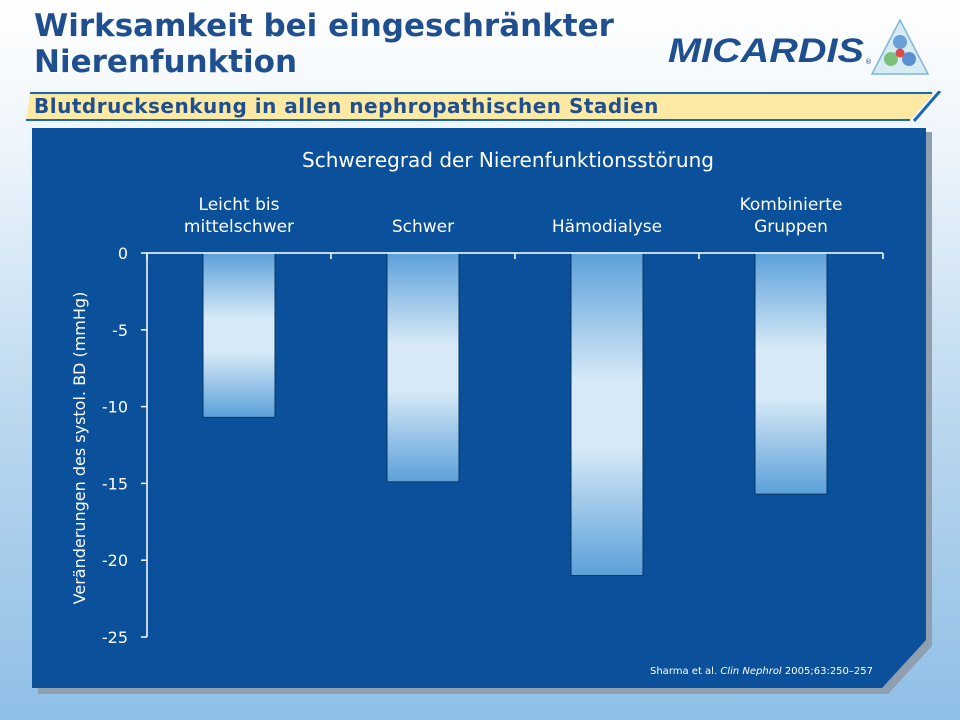  What do you see at coordinates (115, 560) in the screenshot?
I see `y-tick-label: -20` at bounding box center [115, 560].